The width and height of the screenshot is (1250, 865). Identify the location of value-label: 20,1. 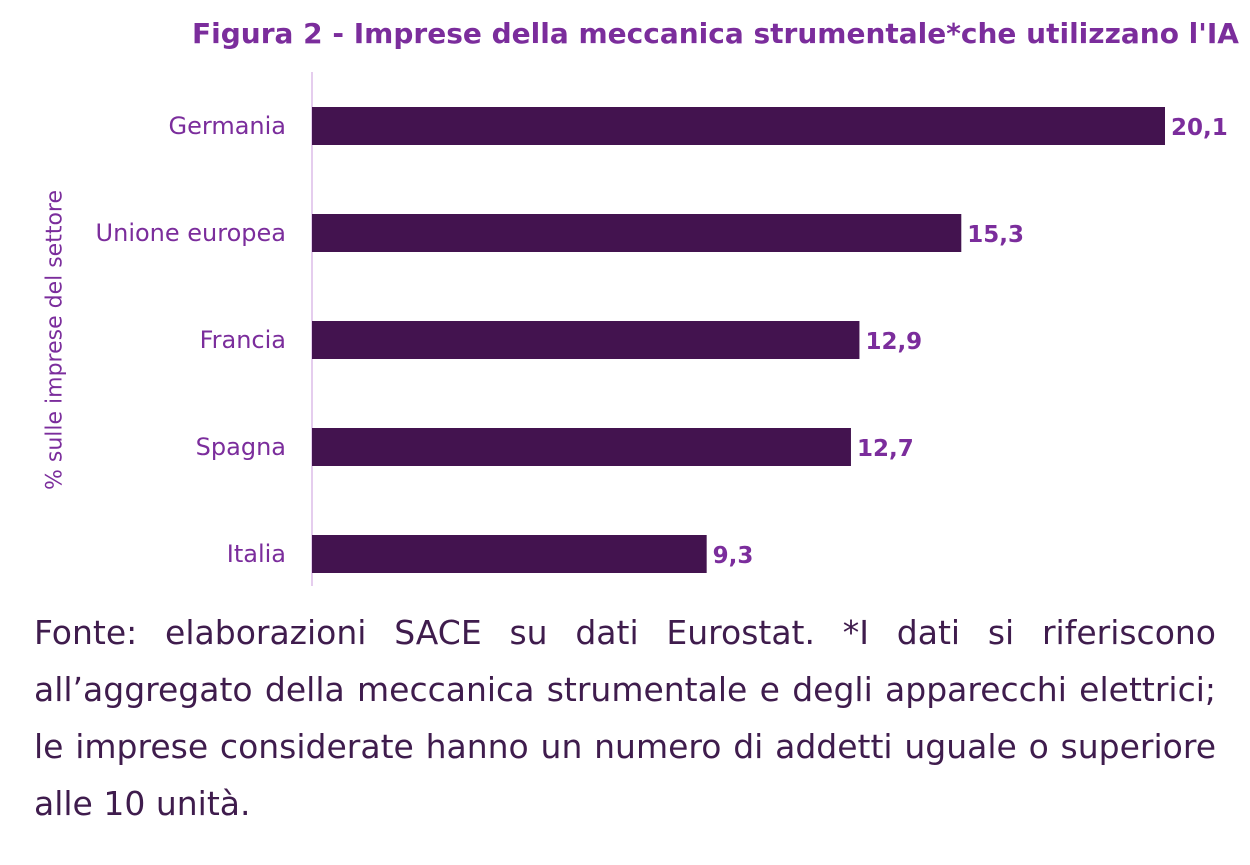
(1199, 128).